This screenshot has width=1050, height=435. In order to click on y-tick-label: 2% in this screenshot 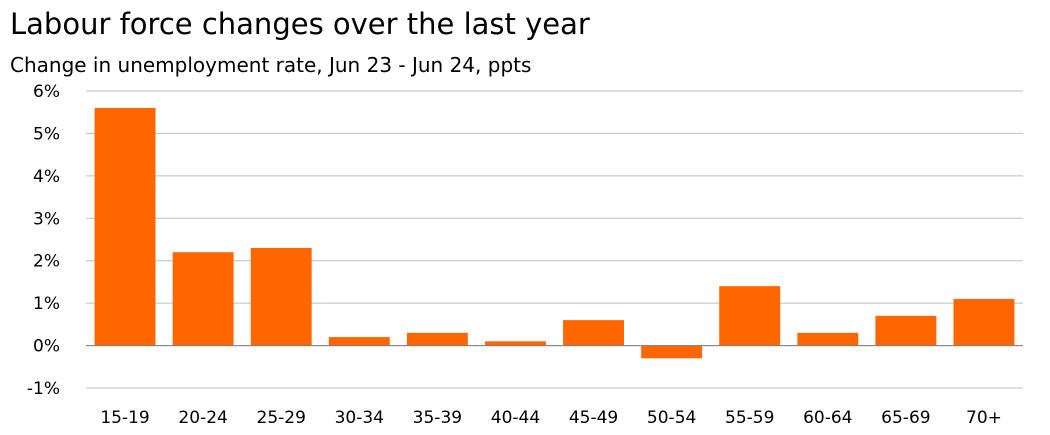, I will do `click(46, 262)`.